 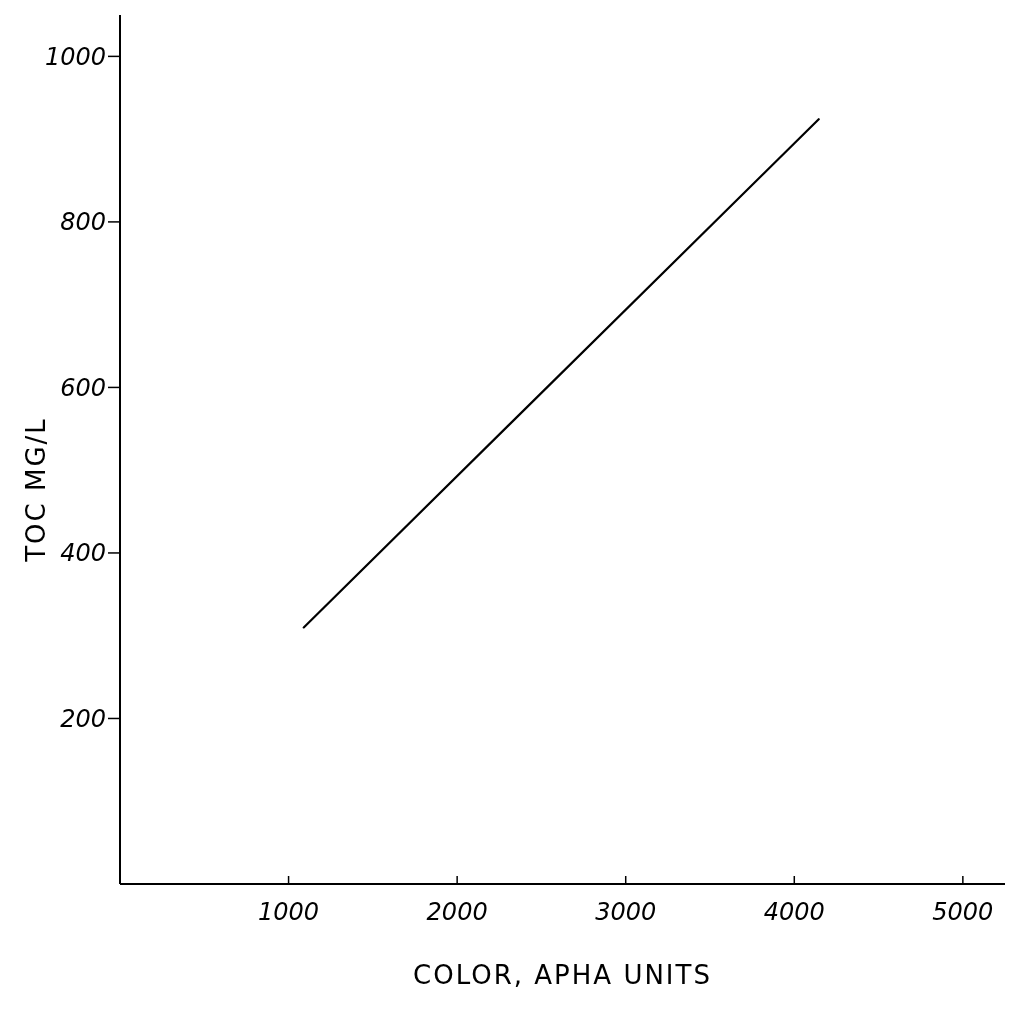 What do you see at coordinates (36, 490) in the screenshot?
I see `y-axis-title: TOC MG/L` at bounding box center [36, 490].